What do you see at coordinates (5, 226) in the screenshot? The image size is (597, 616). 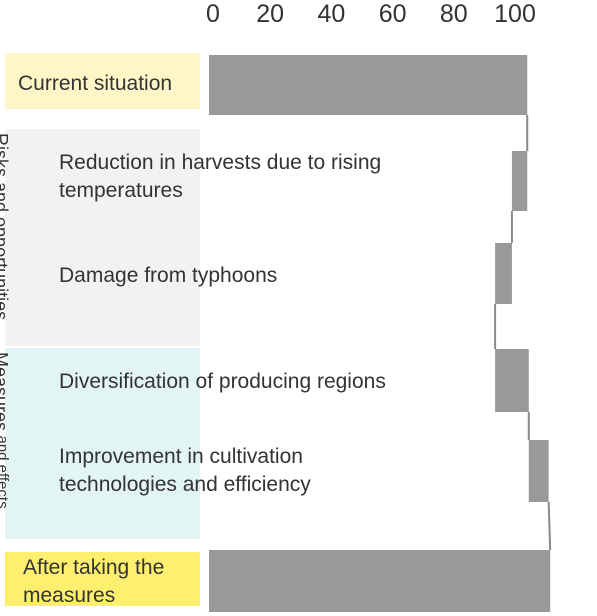 I see `group-label-risks: Risks and opportunities` at bounding box center [5, 226].